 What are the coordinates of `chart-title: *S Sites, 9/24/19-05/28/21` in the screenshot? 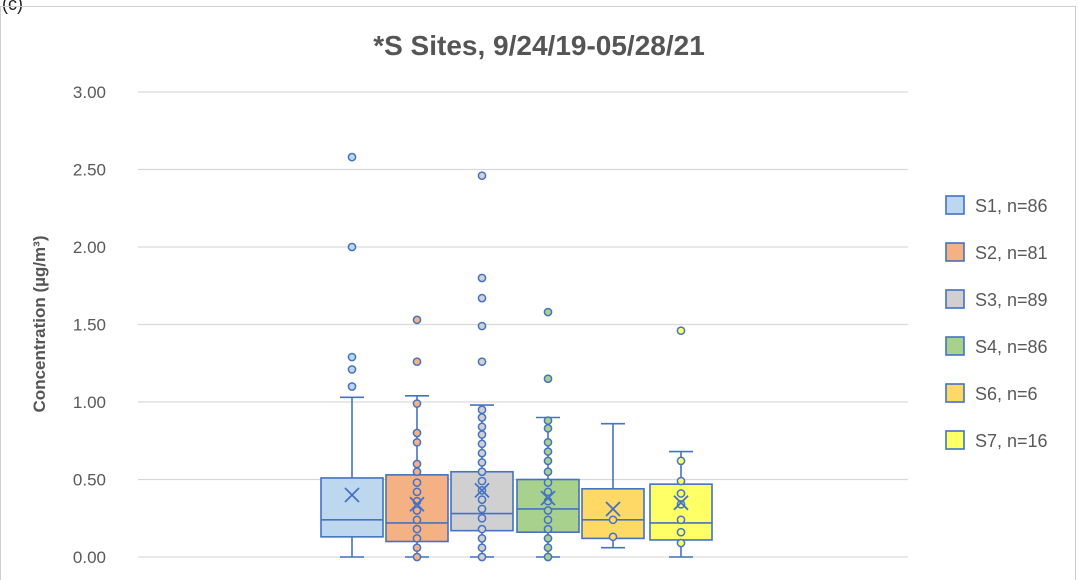 It's located at (539, 45).